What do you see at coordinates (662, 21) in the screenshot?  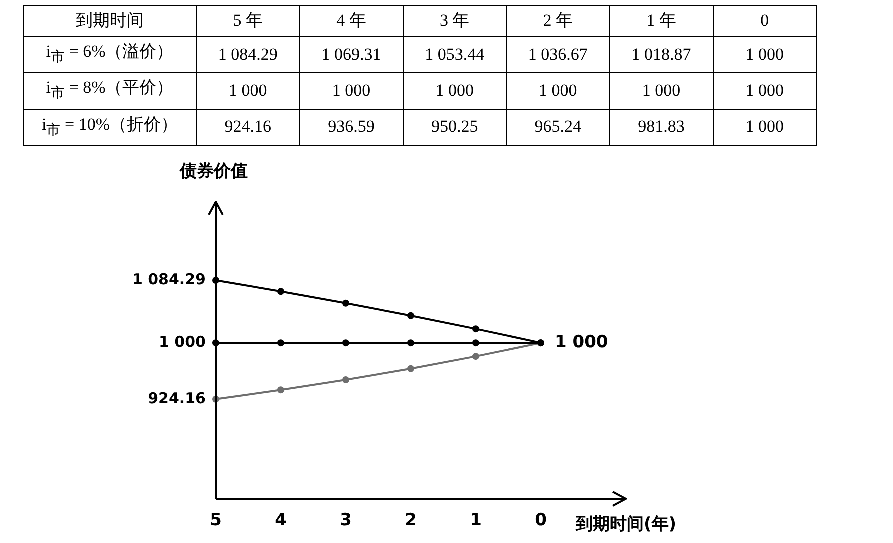 I see `x-tick-label: 1 年` at bounding box center [662, 21].